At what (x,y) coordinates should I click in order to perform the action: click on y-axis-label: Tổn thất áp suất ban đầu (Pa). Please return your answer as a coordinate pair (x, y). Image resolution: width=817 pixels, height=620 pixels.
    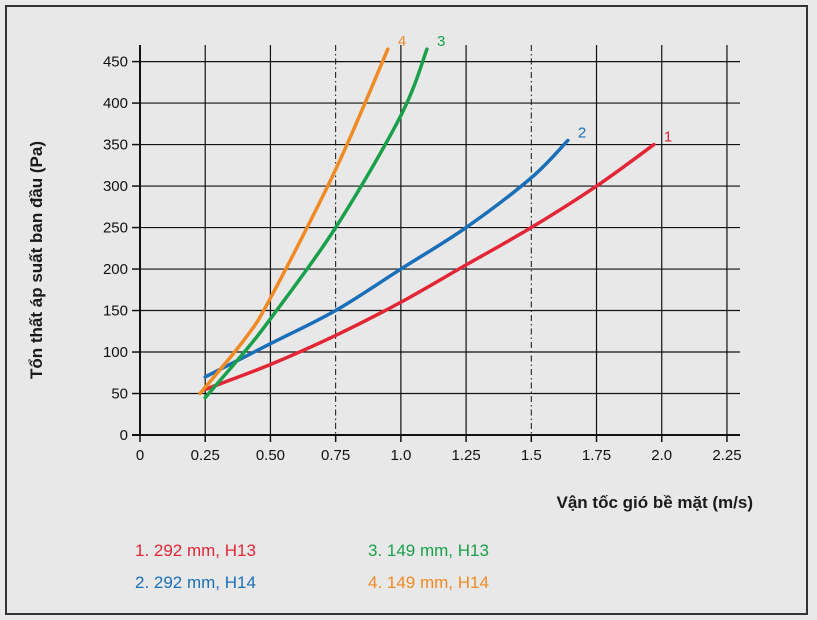
    Looking at the image, I should click on (36, 260).